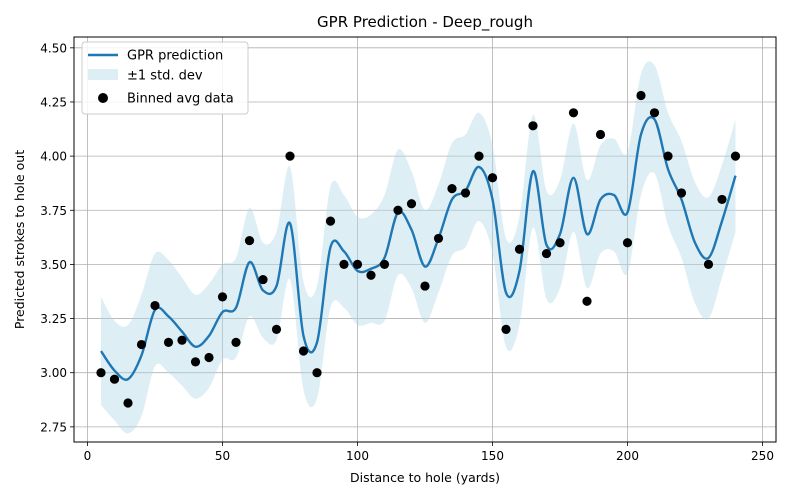 This screenshot has height=500, width=800. Describe the element at coordinates (53, 102) in the screenshot. I see `y-tick-label: 4.25` at that location.